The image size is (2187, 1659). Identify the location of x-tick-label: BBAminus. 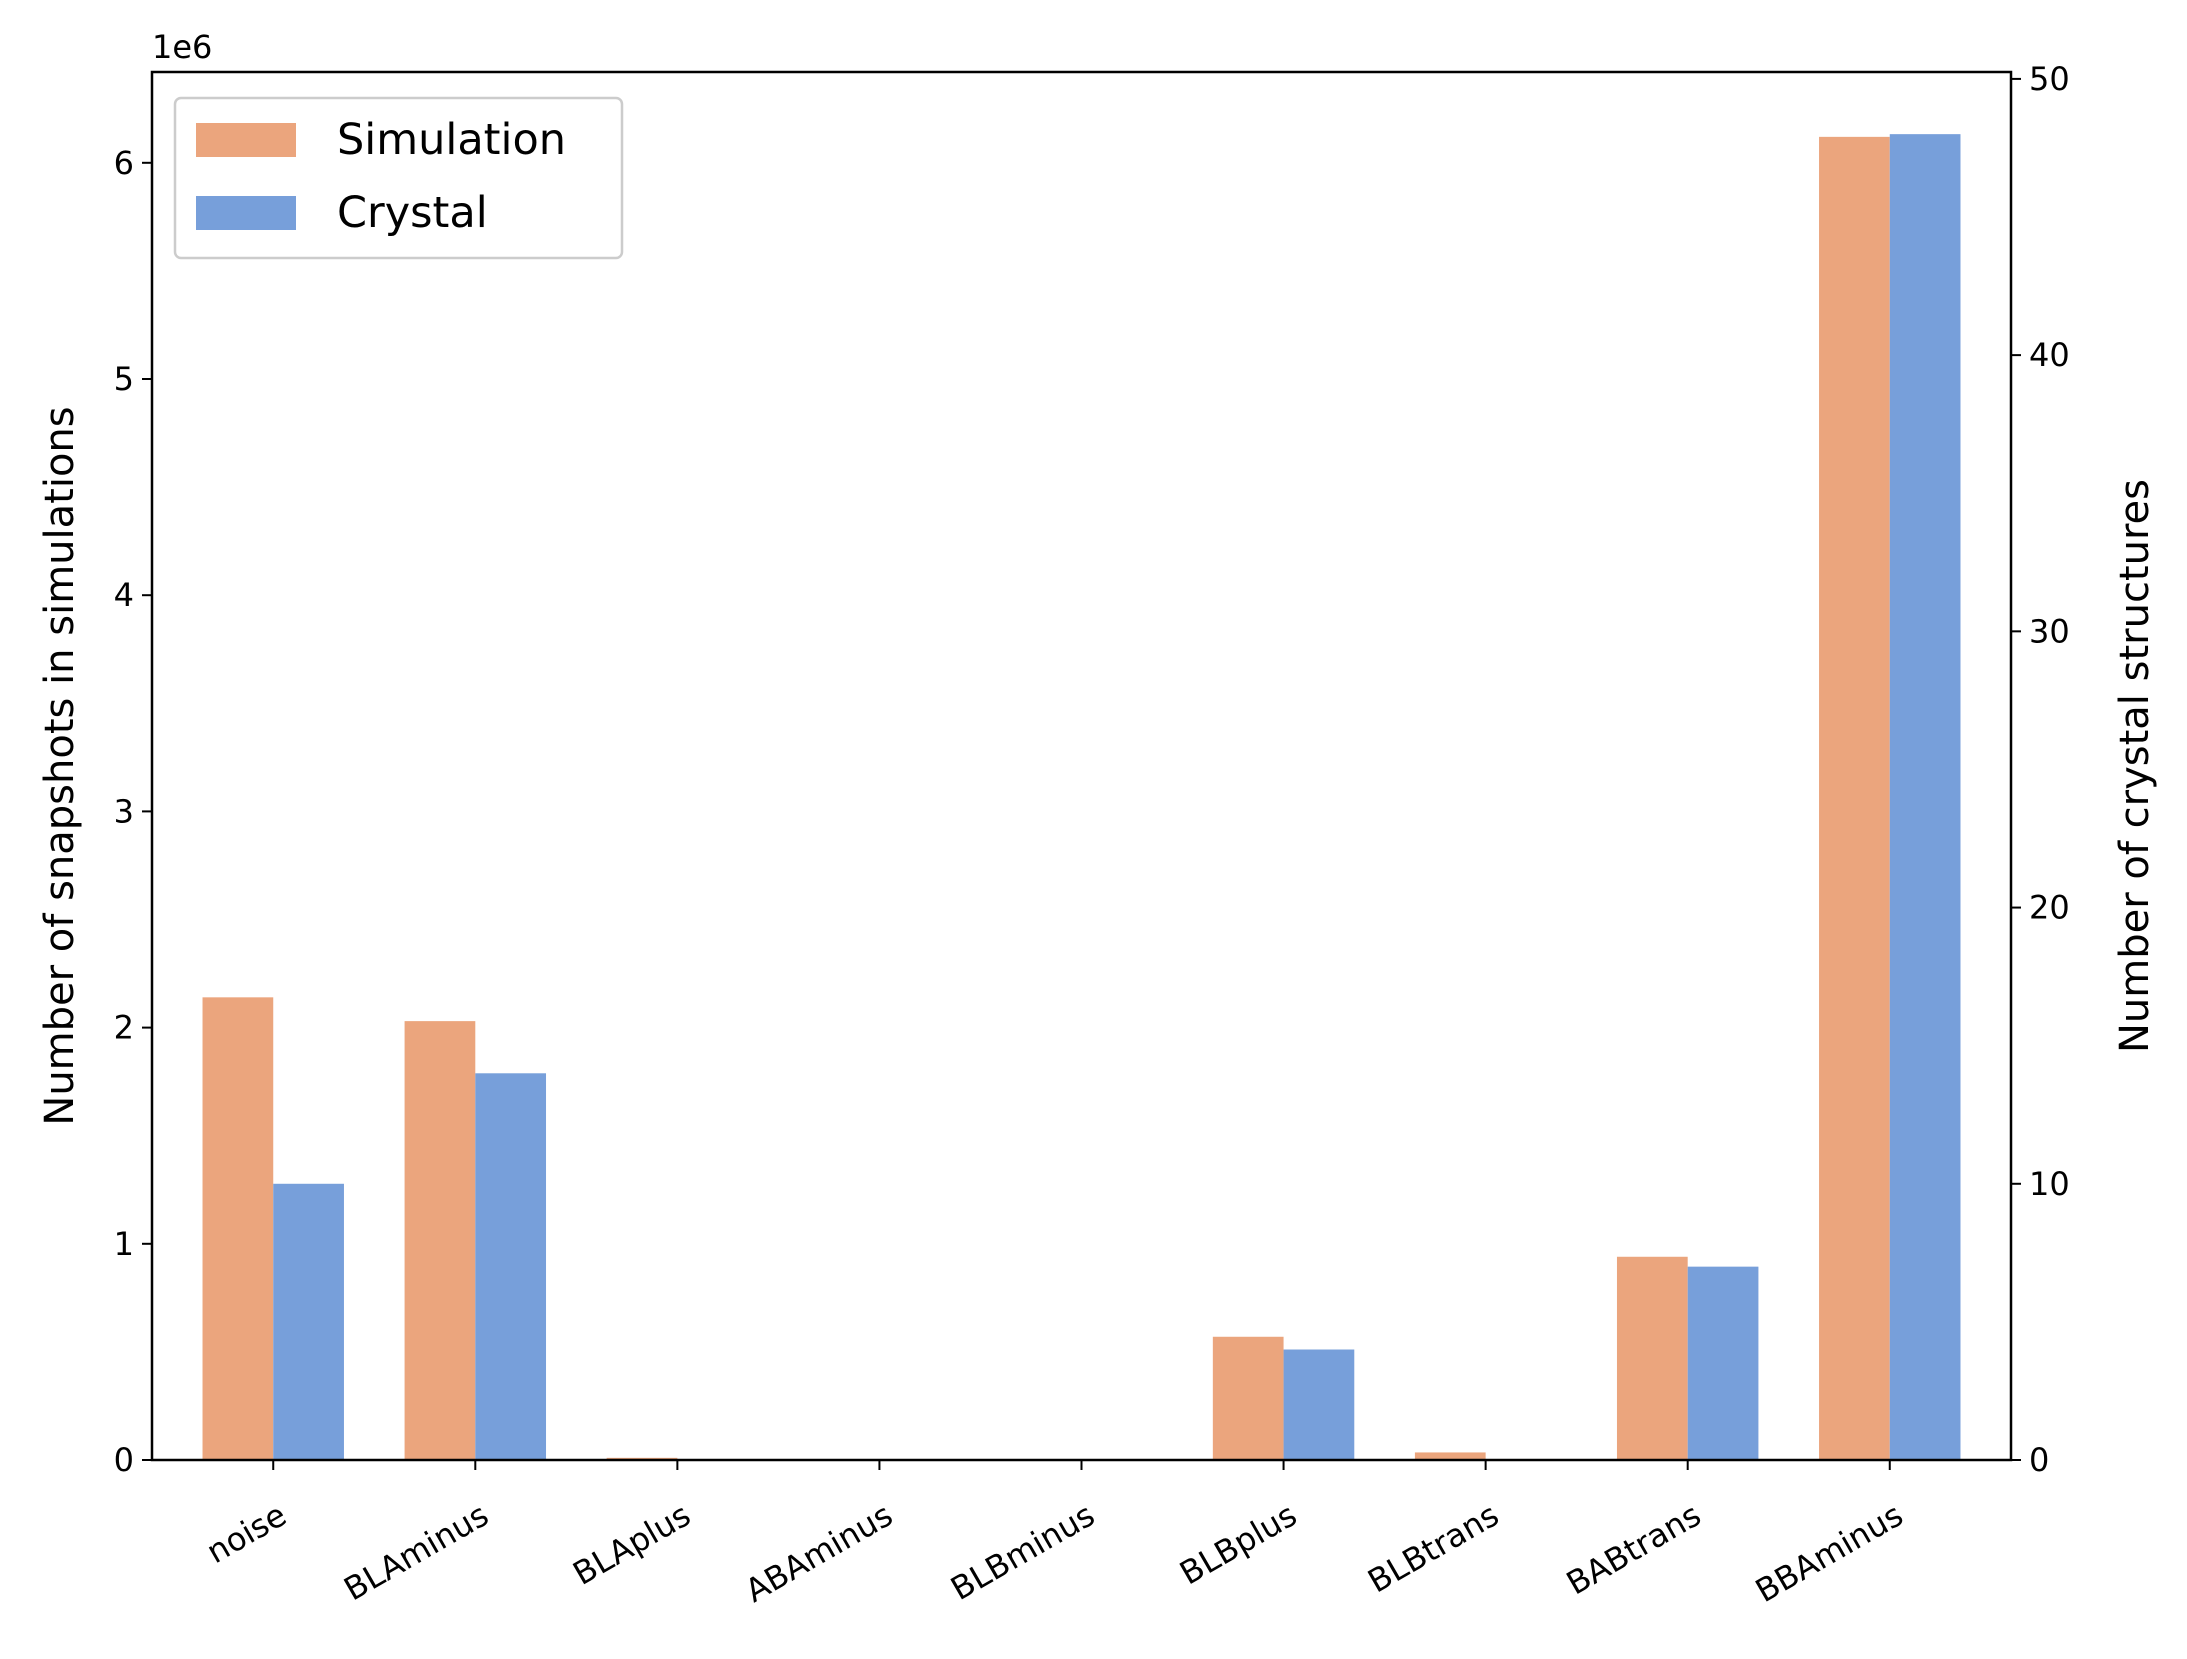
(1829, 1553).